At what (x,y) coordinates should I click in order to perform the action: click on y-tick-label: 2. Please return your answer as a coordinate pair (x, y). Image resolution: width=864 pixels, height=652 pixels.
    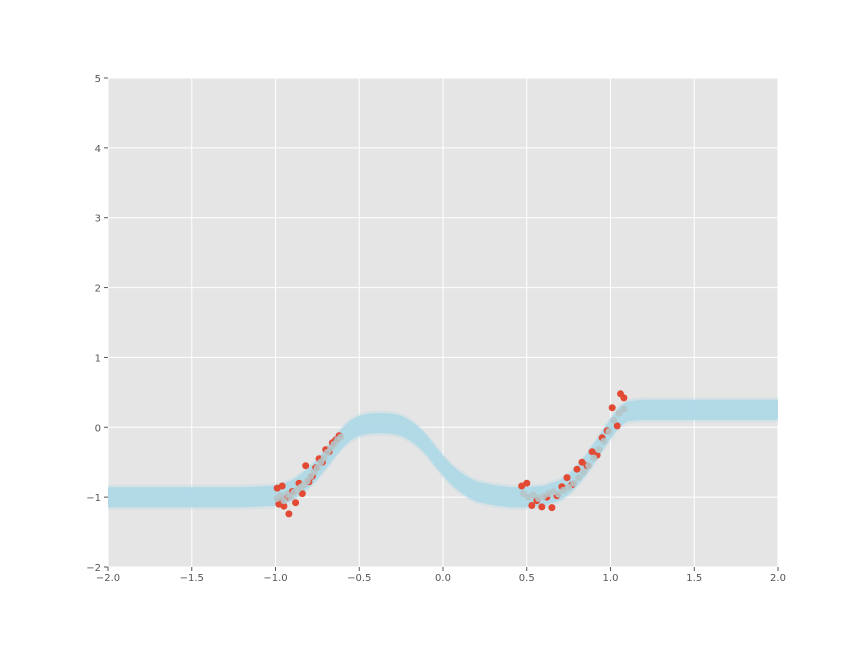
    Looking at the image, I should click on (98, 289).